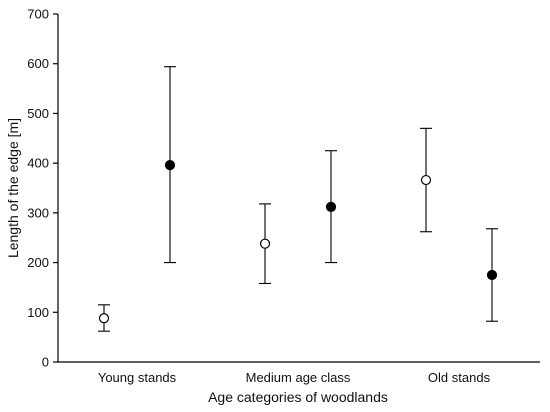 The height and width of the screenshot is (412, 550). What do you see at coordinates (298, 397) in the screenshot?
I see `x-axis-title: Age categories of woodlands` at bounding box center [298, 397].